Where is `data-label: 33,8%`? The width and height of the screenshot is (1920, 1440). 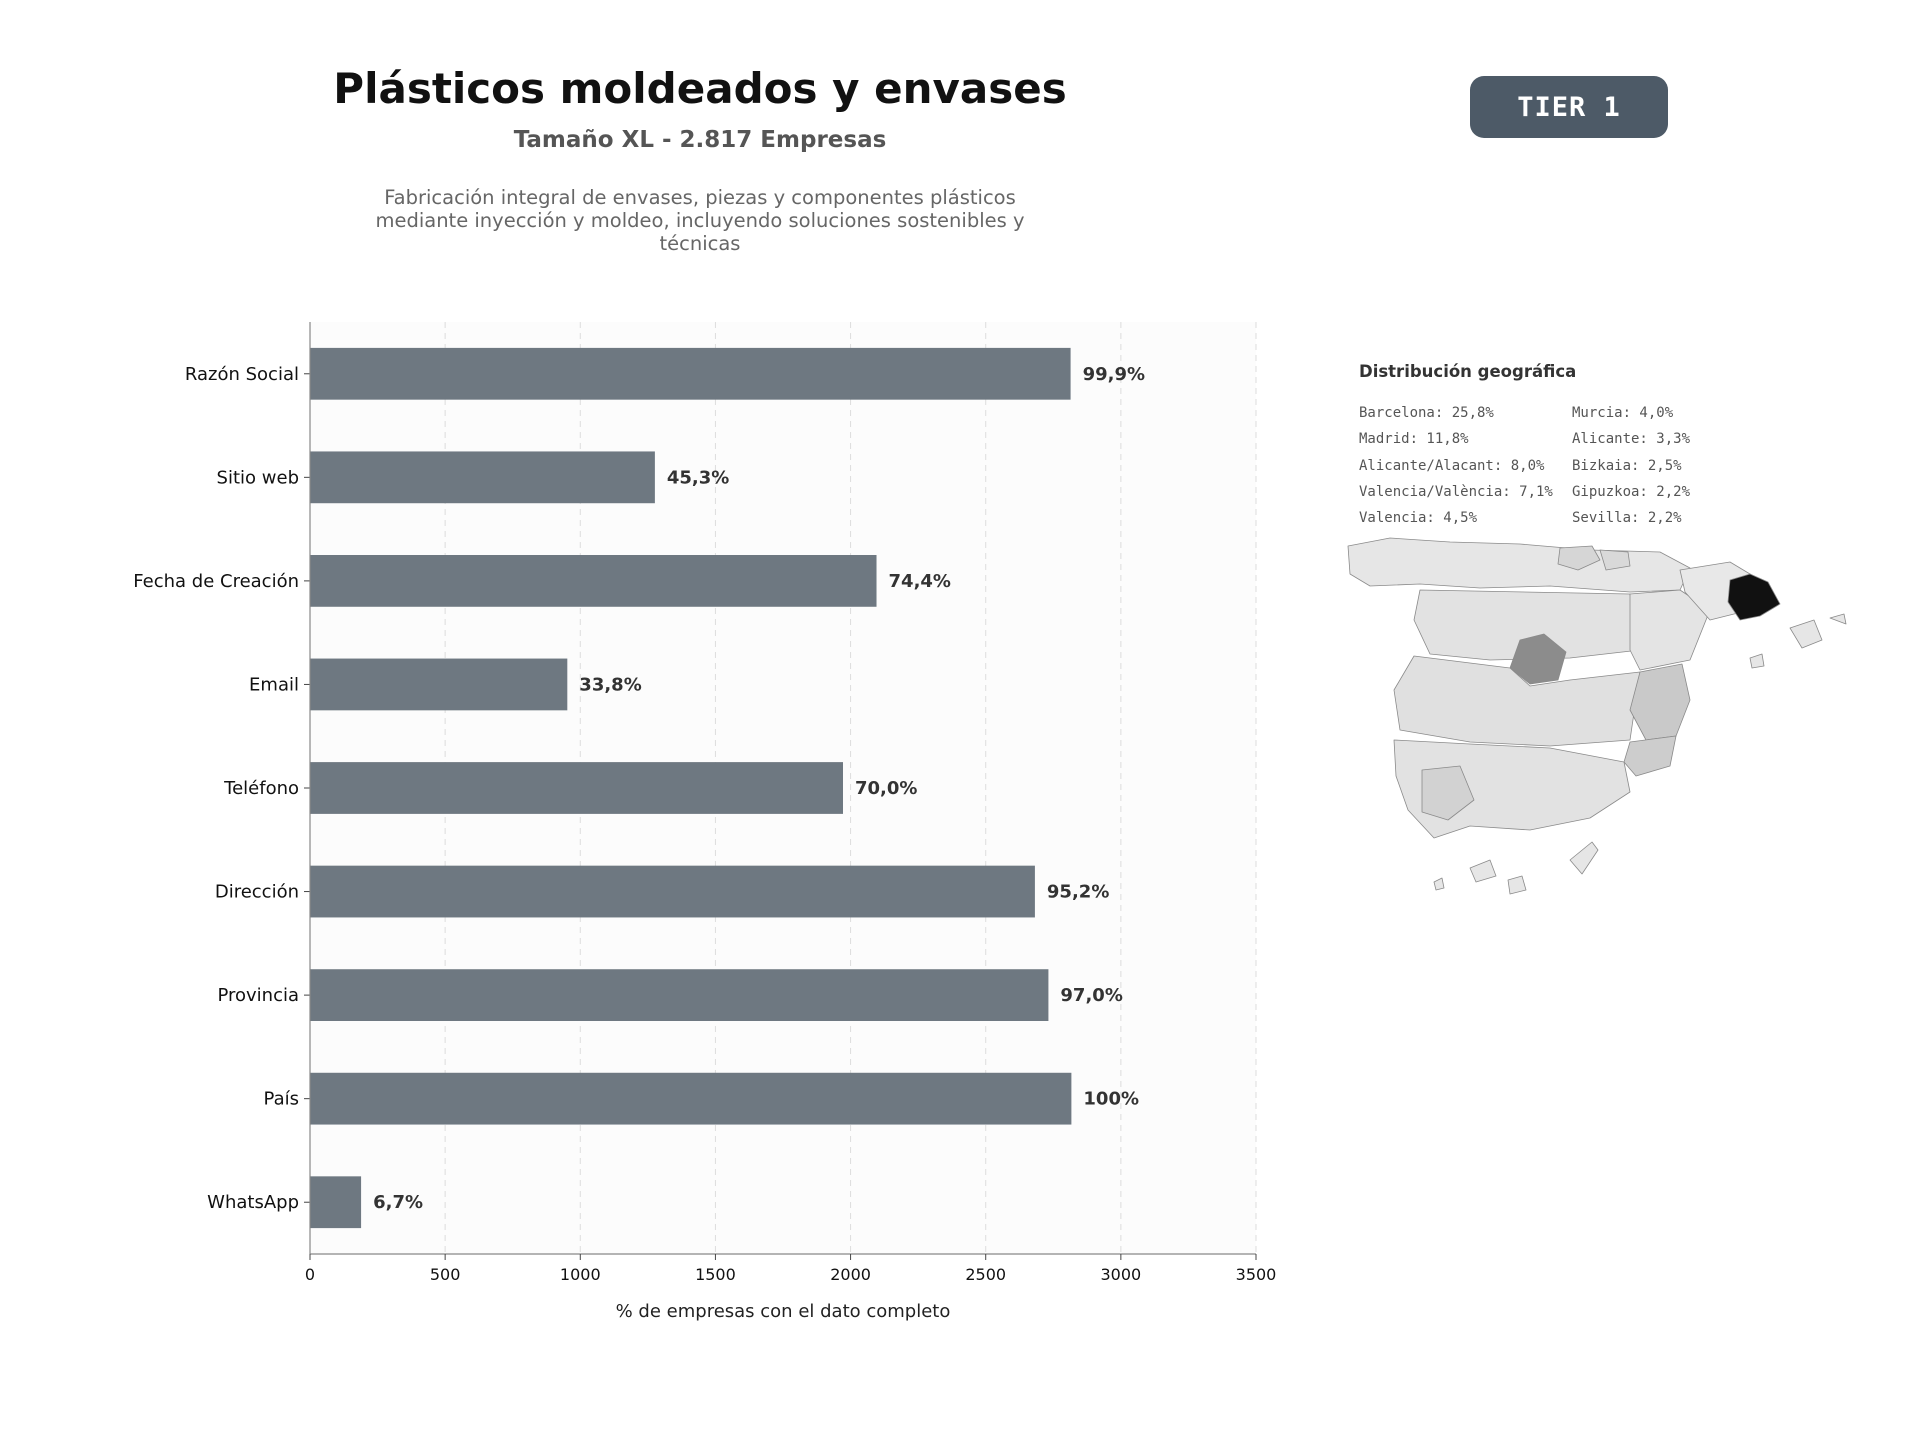
data-label: 33,8% is located at coordinates (610, 684).